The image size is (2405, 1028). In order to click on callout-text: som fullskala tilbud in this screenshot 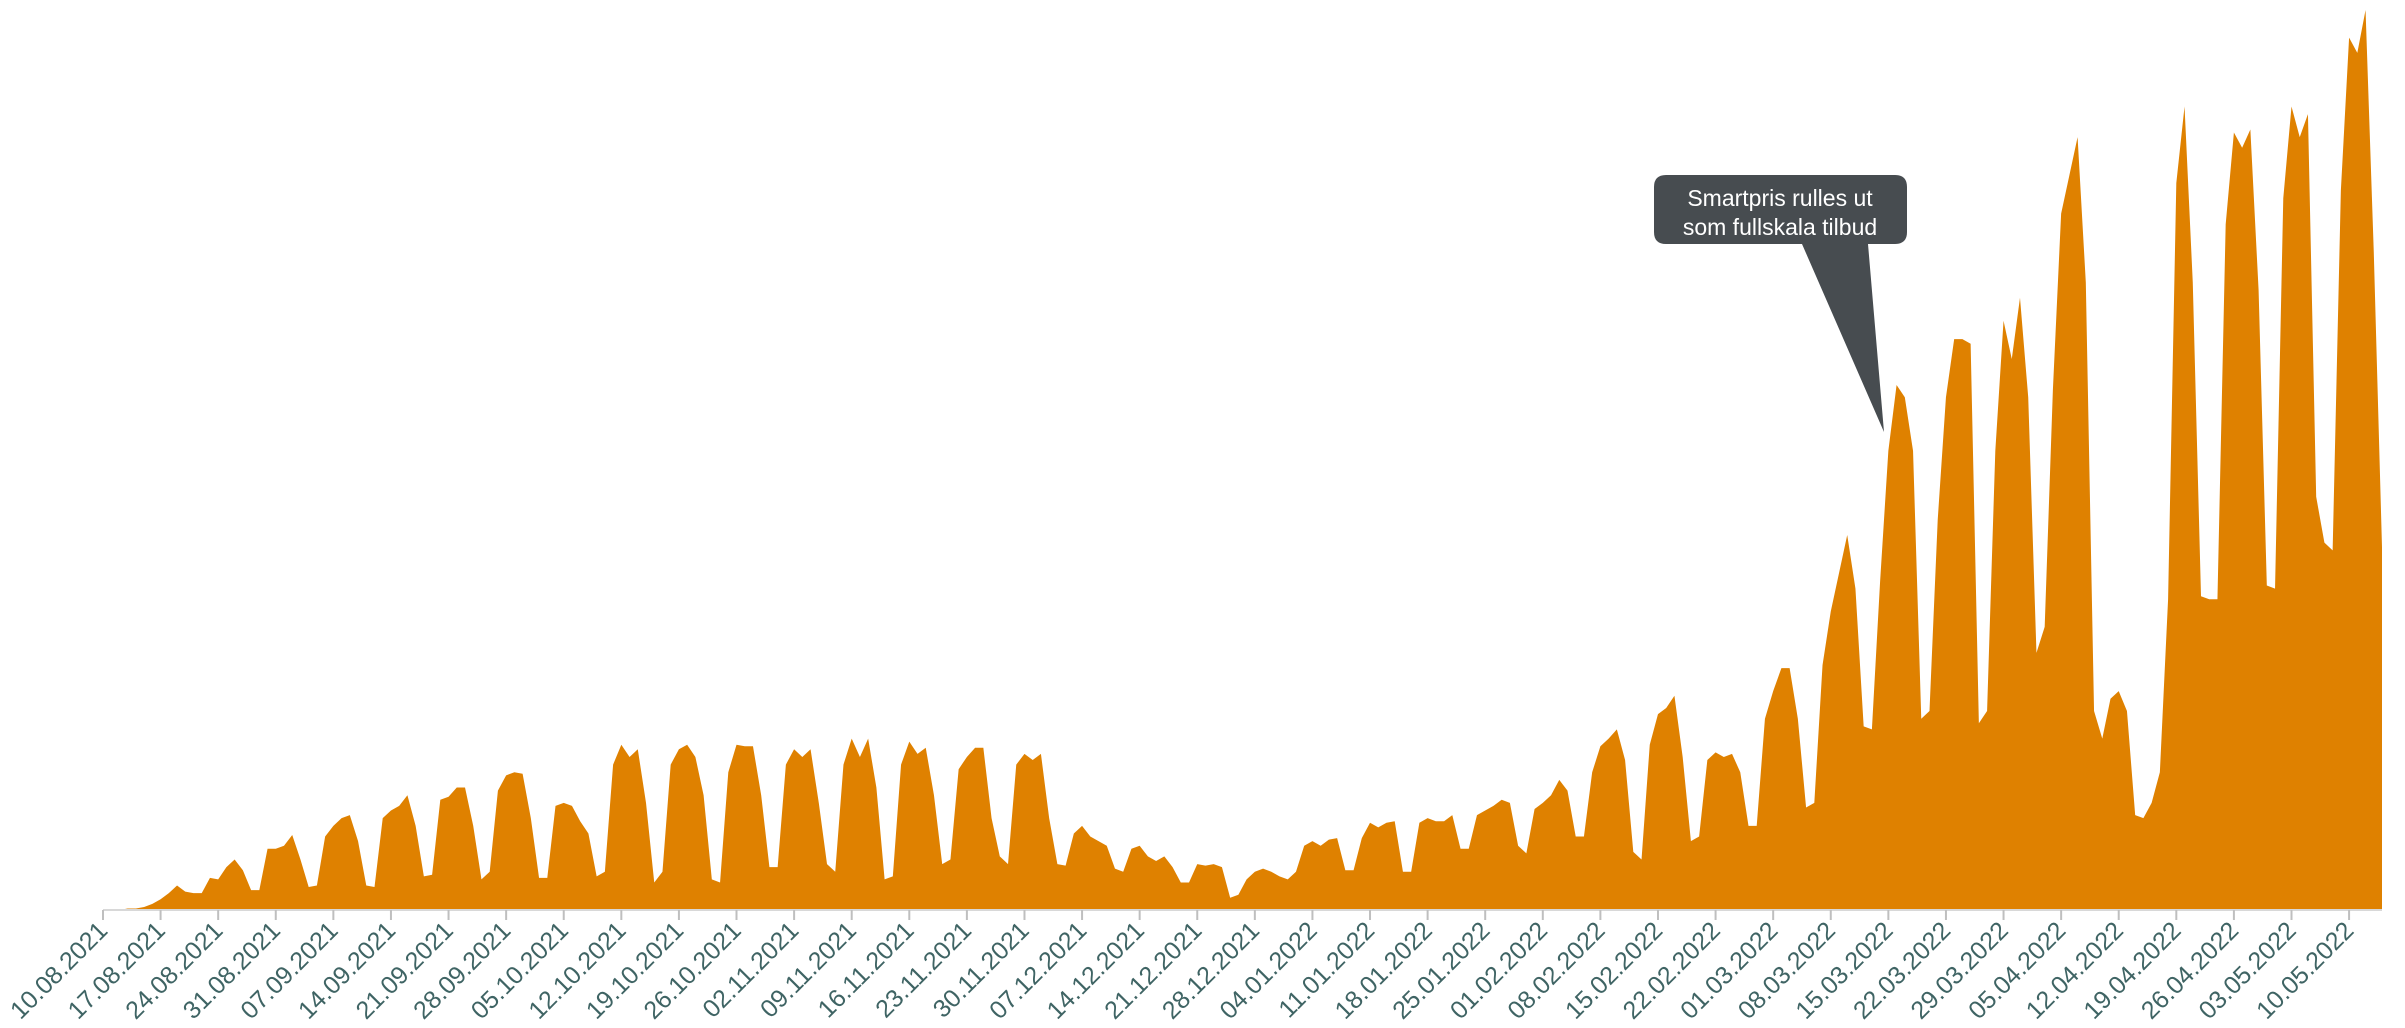, I will do `click(1780, 227)`.